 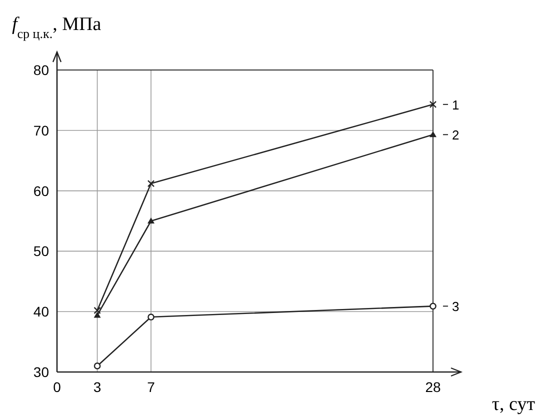 What do you see at coordinates (41, 251) in the screenshot?
I see `y-tick-label: 50` at bounding box center [41, 251].